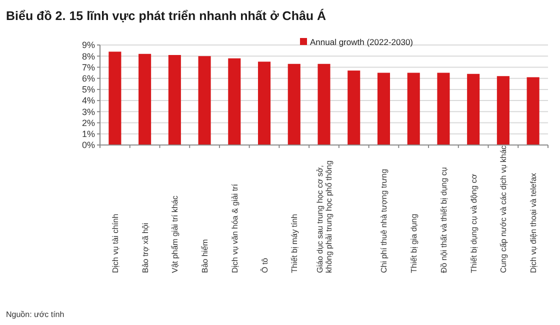 This screenshot has height=325, width=560. What do you see at coordinates (88, 56) in the screenshot?
I see `y-tick-label: 8%` at bounding box center [88, 56].